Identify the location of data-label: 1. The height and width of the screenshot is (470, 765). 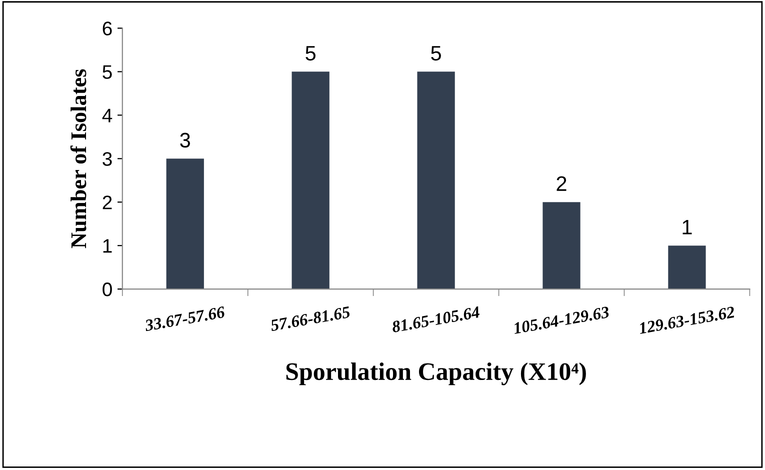
(687, 227).